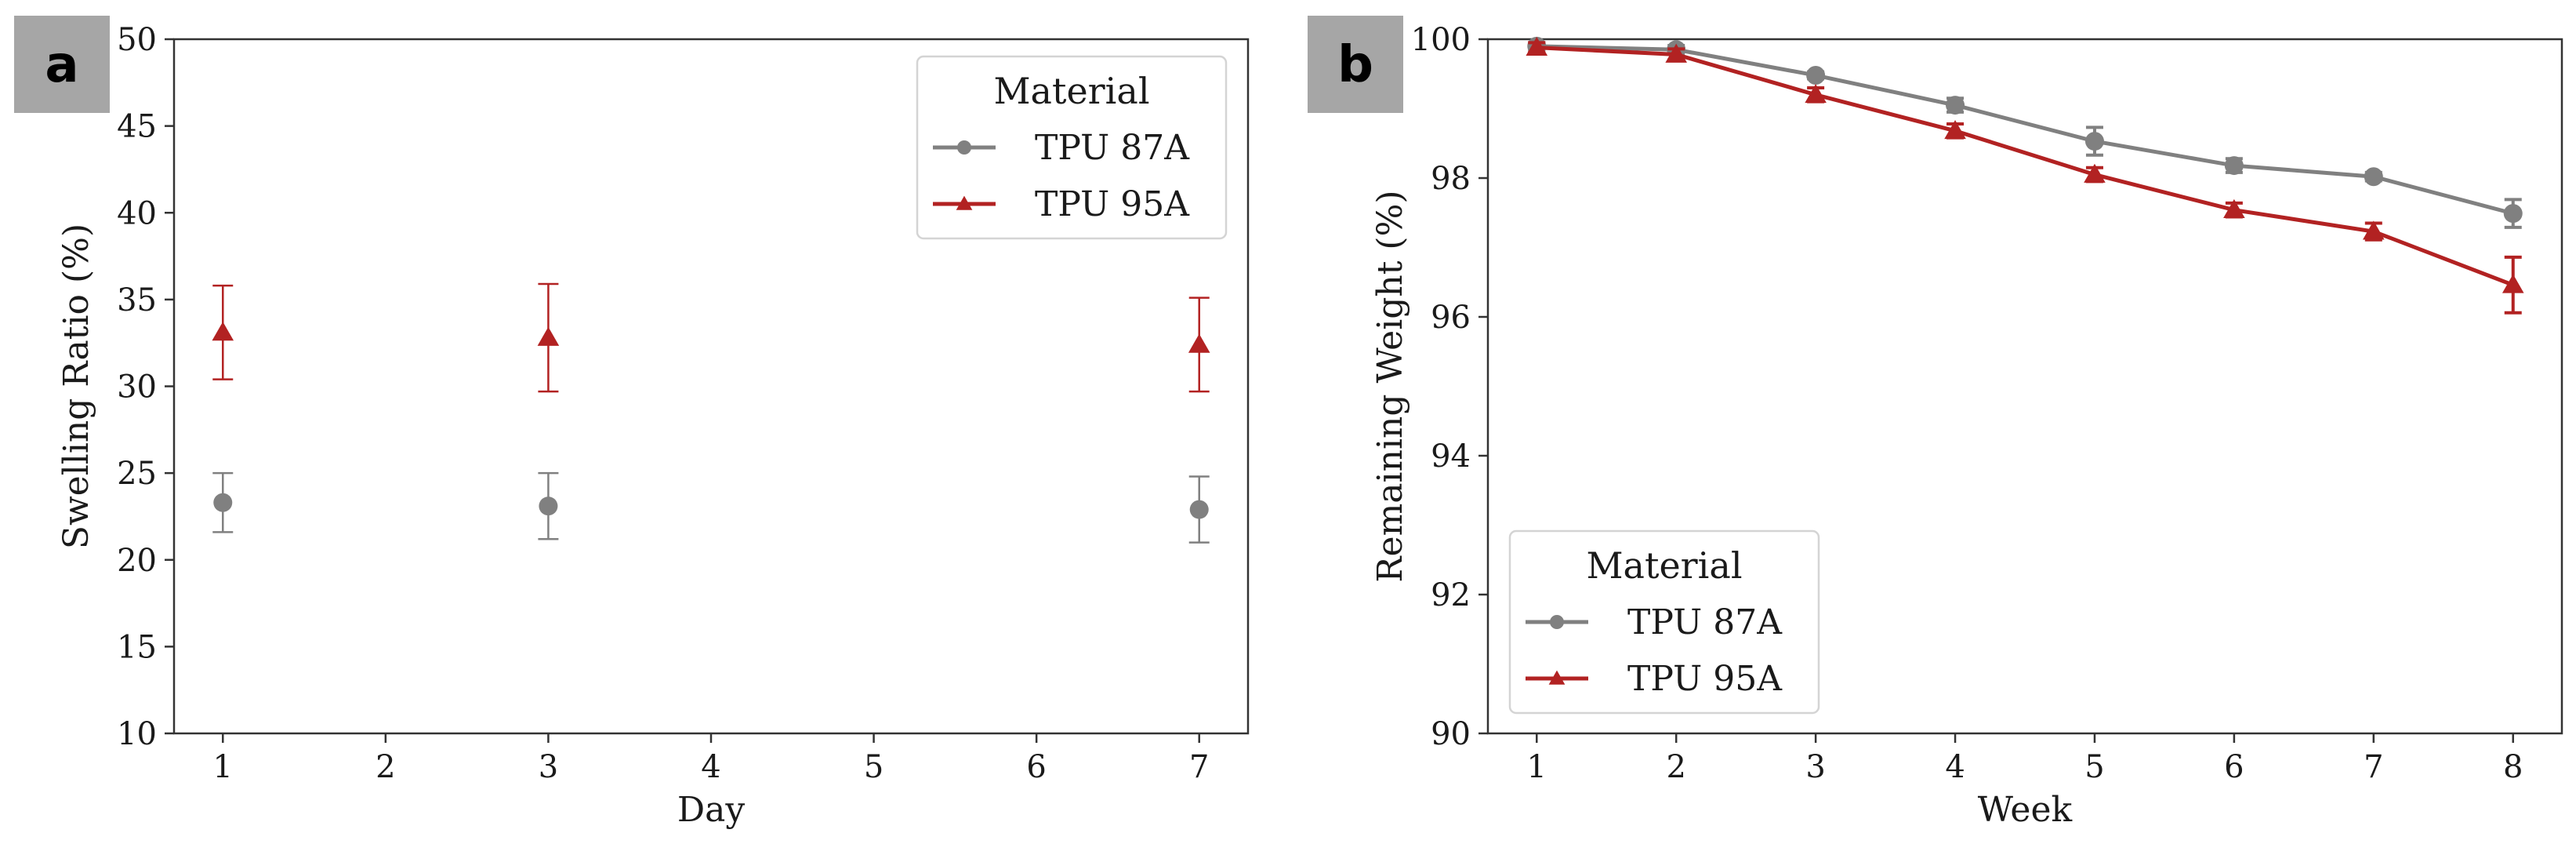  I want to click on y-tick-label: 94, so click(1451, 456).